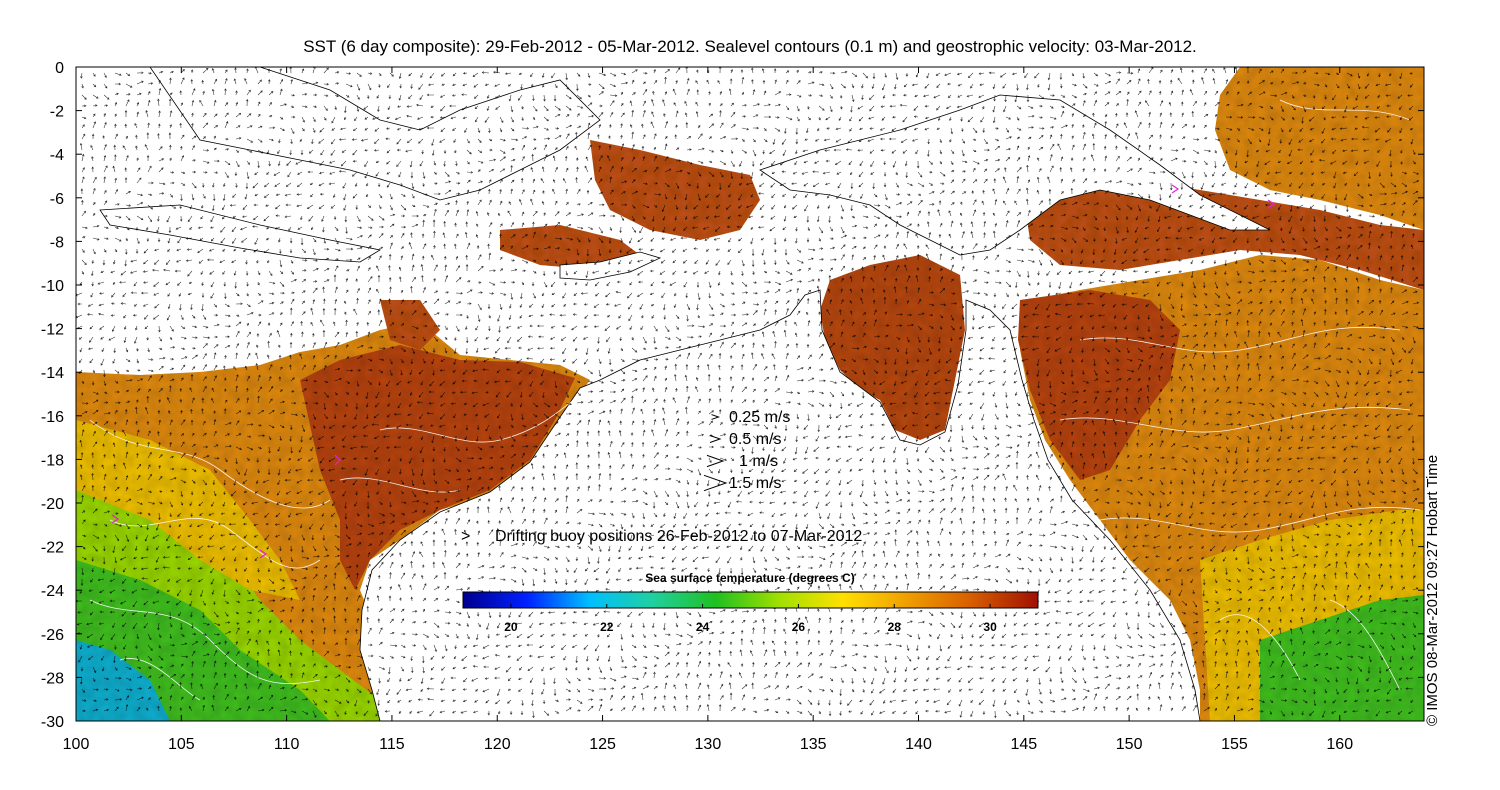 Image resolution: width=1500 pixels, height=790 pixels. Describe the element at coordinates (570, 247) in the screenshot. I see `sst-banda-sea` at that location.